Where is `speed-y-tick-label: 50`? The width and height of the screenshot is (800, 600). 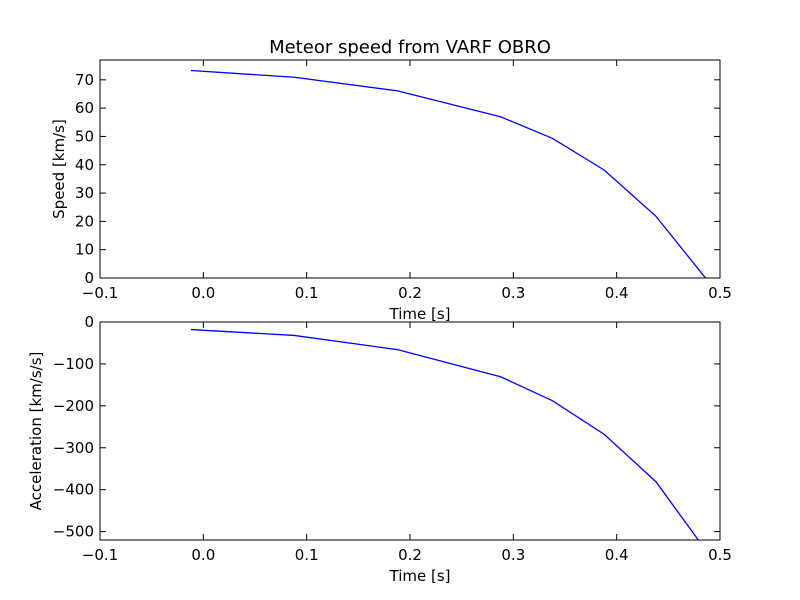 speed-y-tick-label: 50 is located at coordinates (84, 136).